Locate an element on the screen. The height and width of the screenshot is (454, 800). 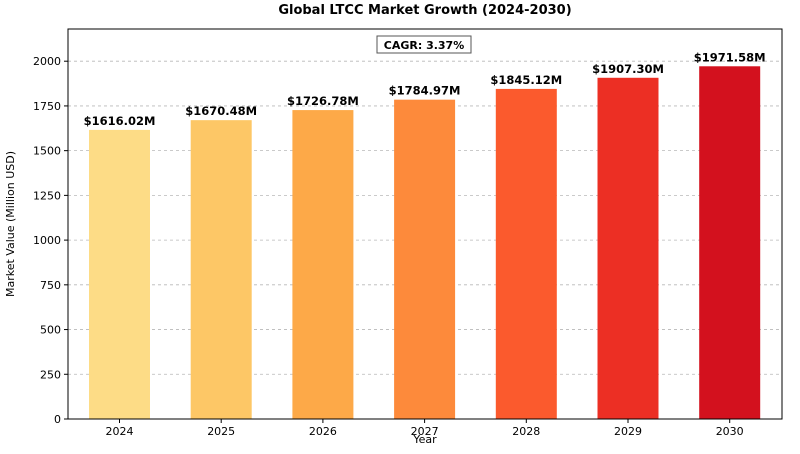
y-tick-label: 750 is located at coordinates (50, 285).